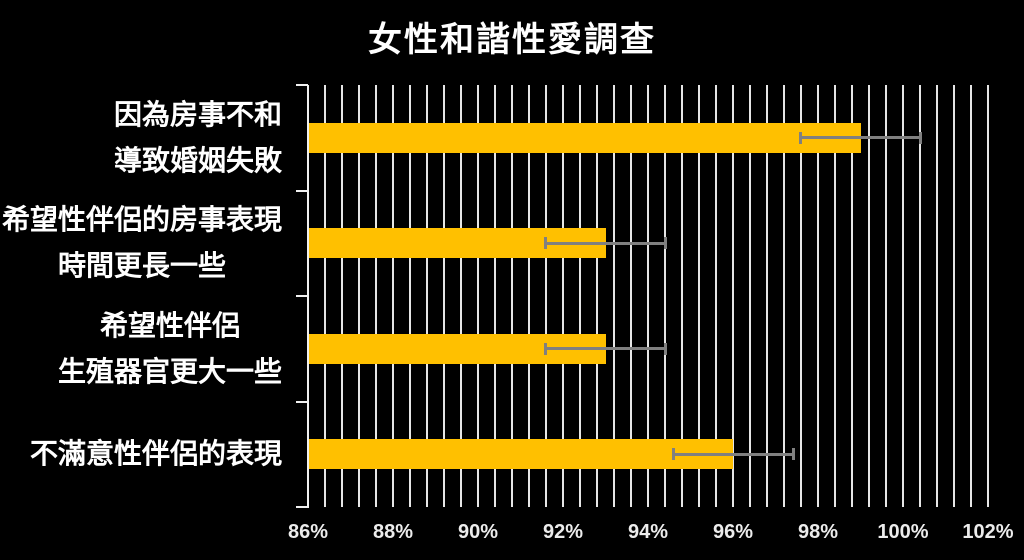 The height and width of the screenshot is (560, 1024). I want to click on category-label-text: 不滿意性伴侶的表現, so click(156, 454).